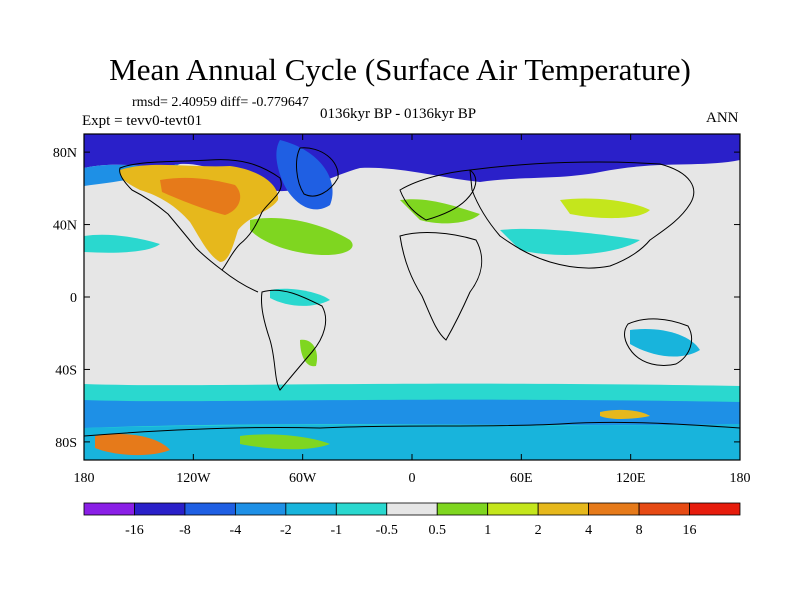 The image size is (800, 600). Describe the element at coordinates (65, 226) in the screenshot. I see `lat-tick-label: 40N` at that location.